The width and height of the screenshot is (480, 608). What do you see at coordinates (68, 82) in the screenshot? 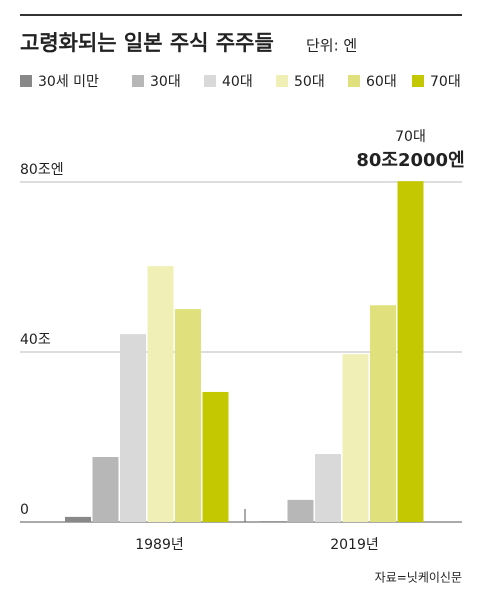
I see `legend-label: 30세 미만` at bounding box center [68, 82].